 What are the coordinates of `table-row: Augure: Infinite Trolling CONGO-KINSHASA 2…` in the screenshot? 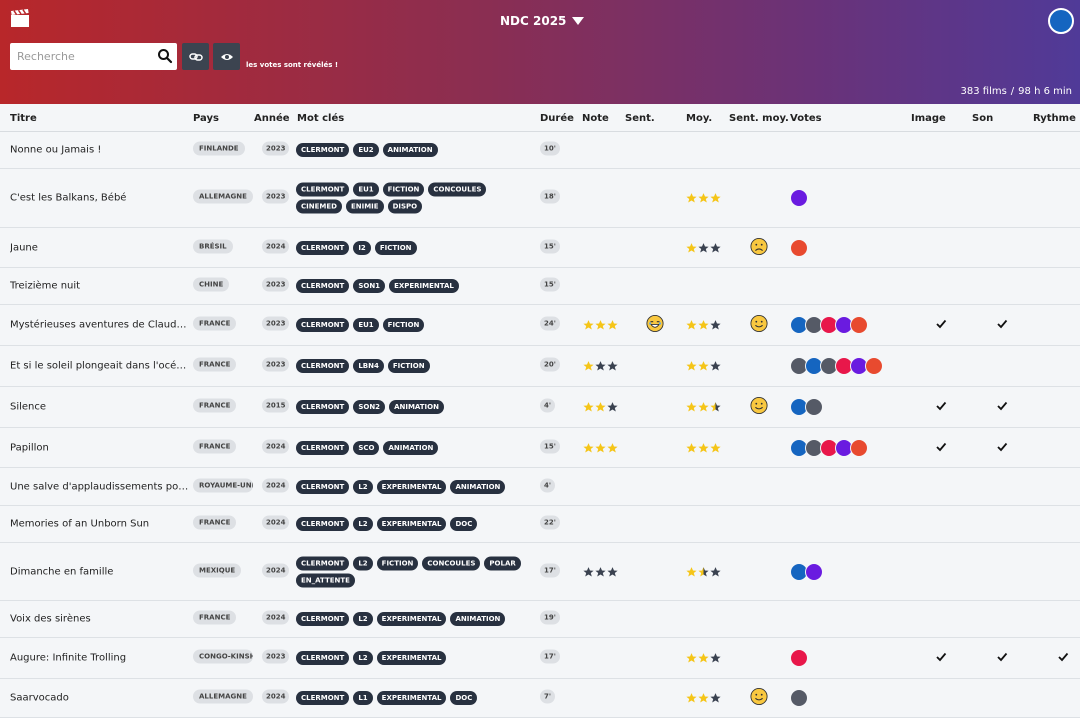 It's located at (540, 658).